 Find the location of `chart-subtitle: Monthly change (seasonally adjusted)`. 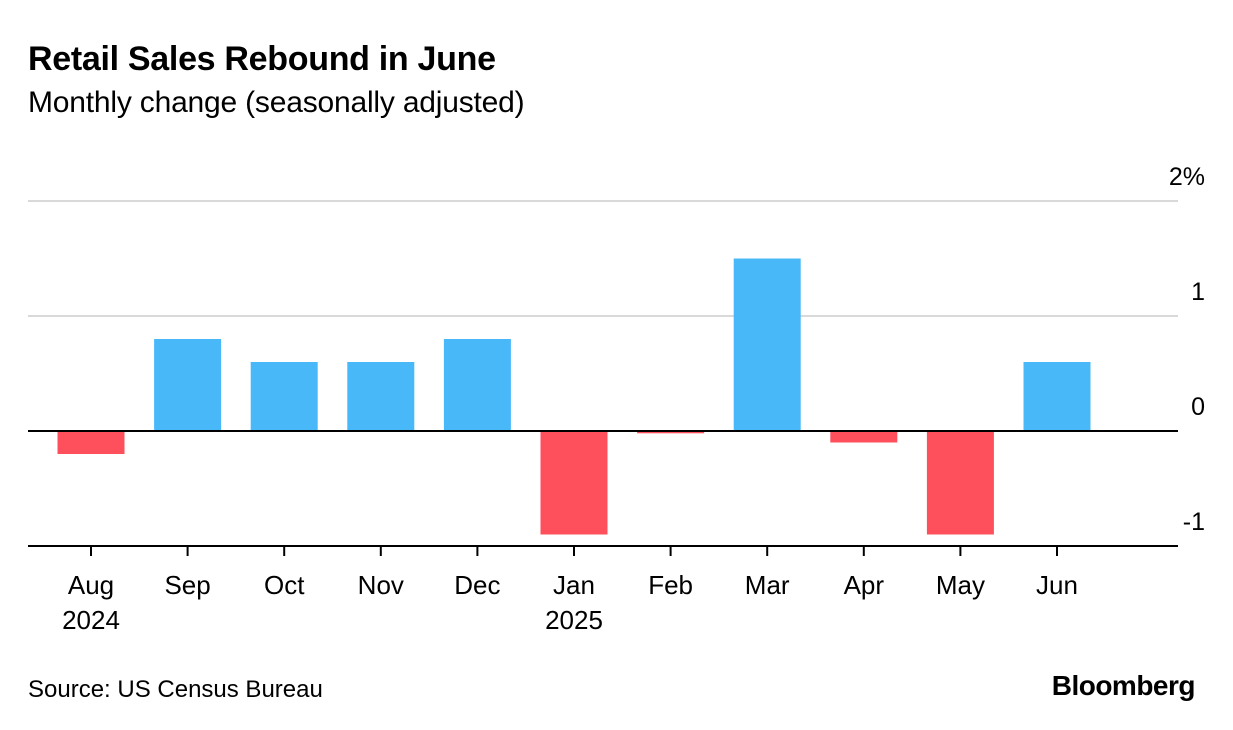

chart-subtitle: Monthly change (seasonally adjusted) is located at coordinates (276, 102).